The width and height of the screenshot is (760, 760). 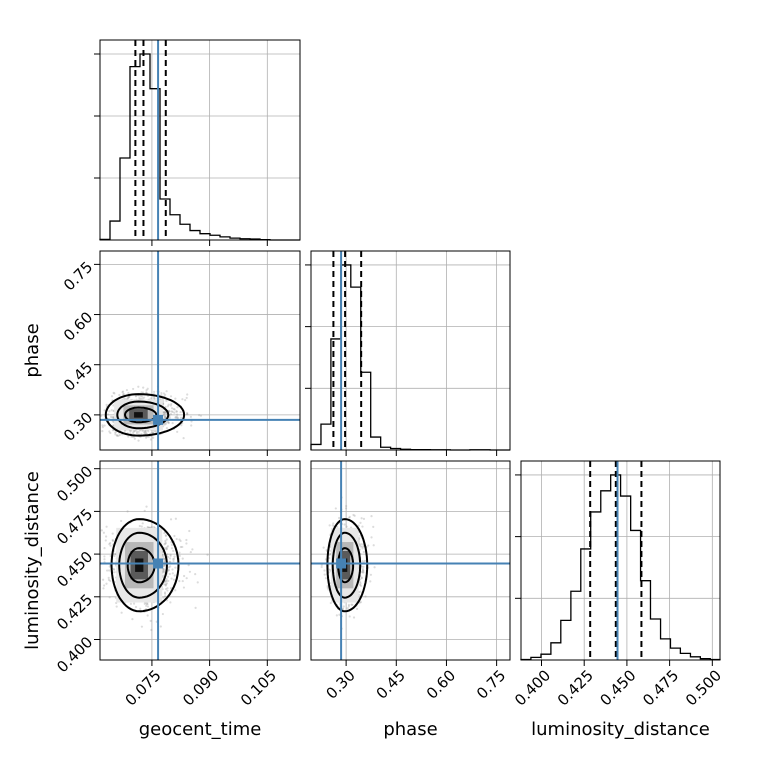 I want to click on y-tick-label-luminosity_distance: 0.425, so click(x=74, y=611).